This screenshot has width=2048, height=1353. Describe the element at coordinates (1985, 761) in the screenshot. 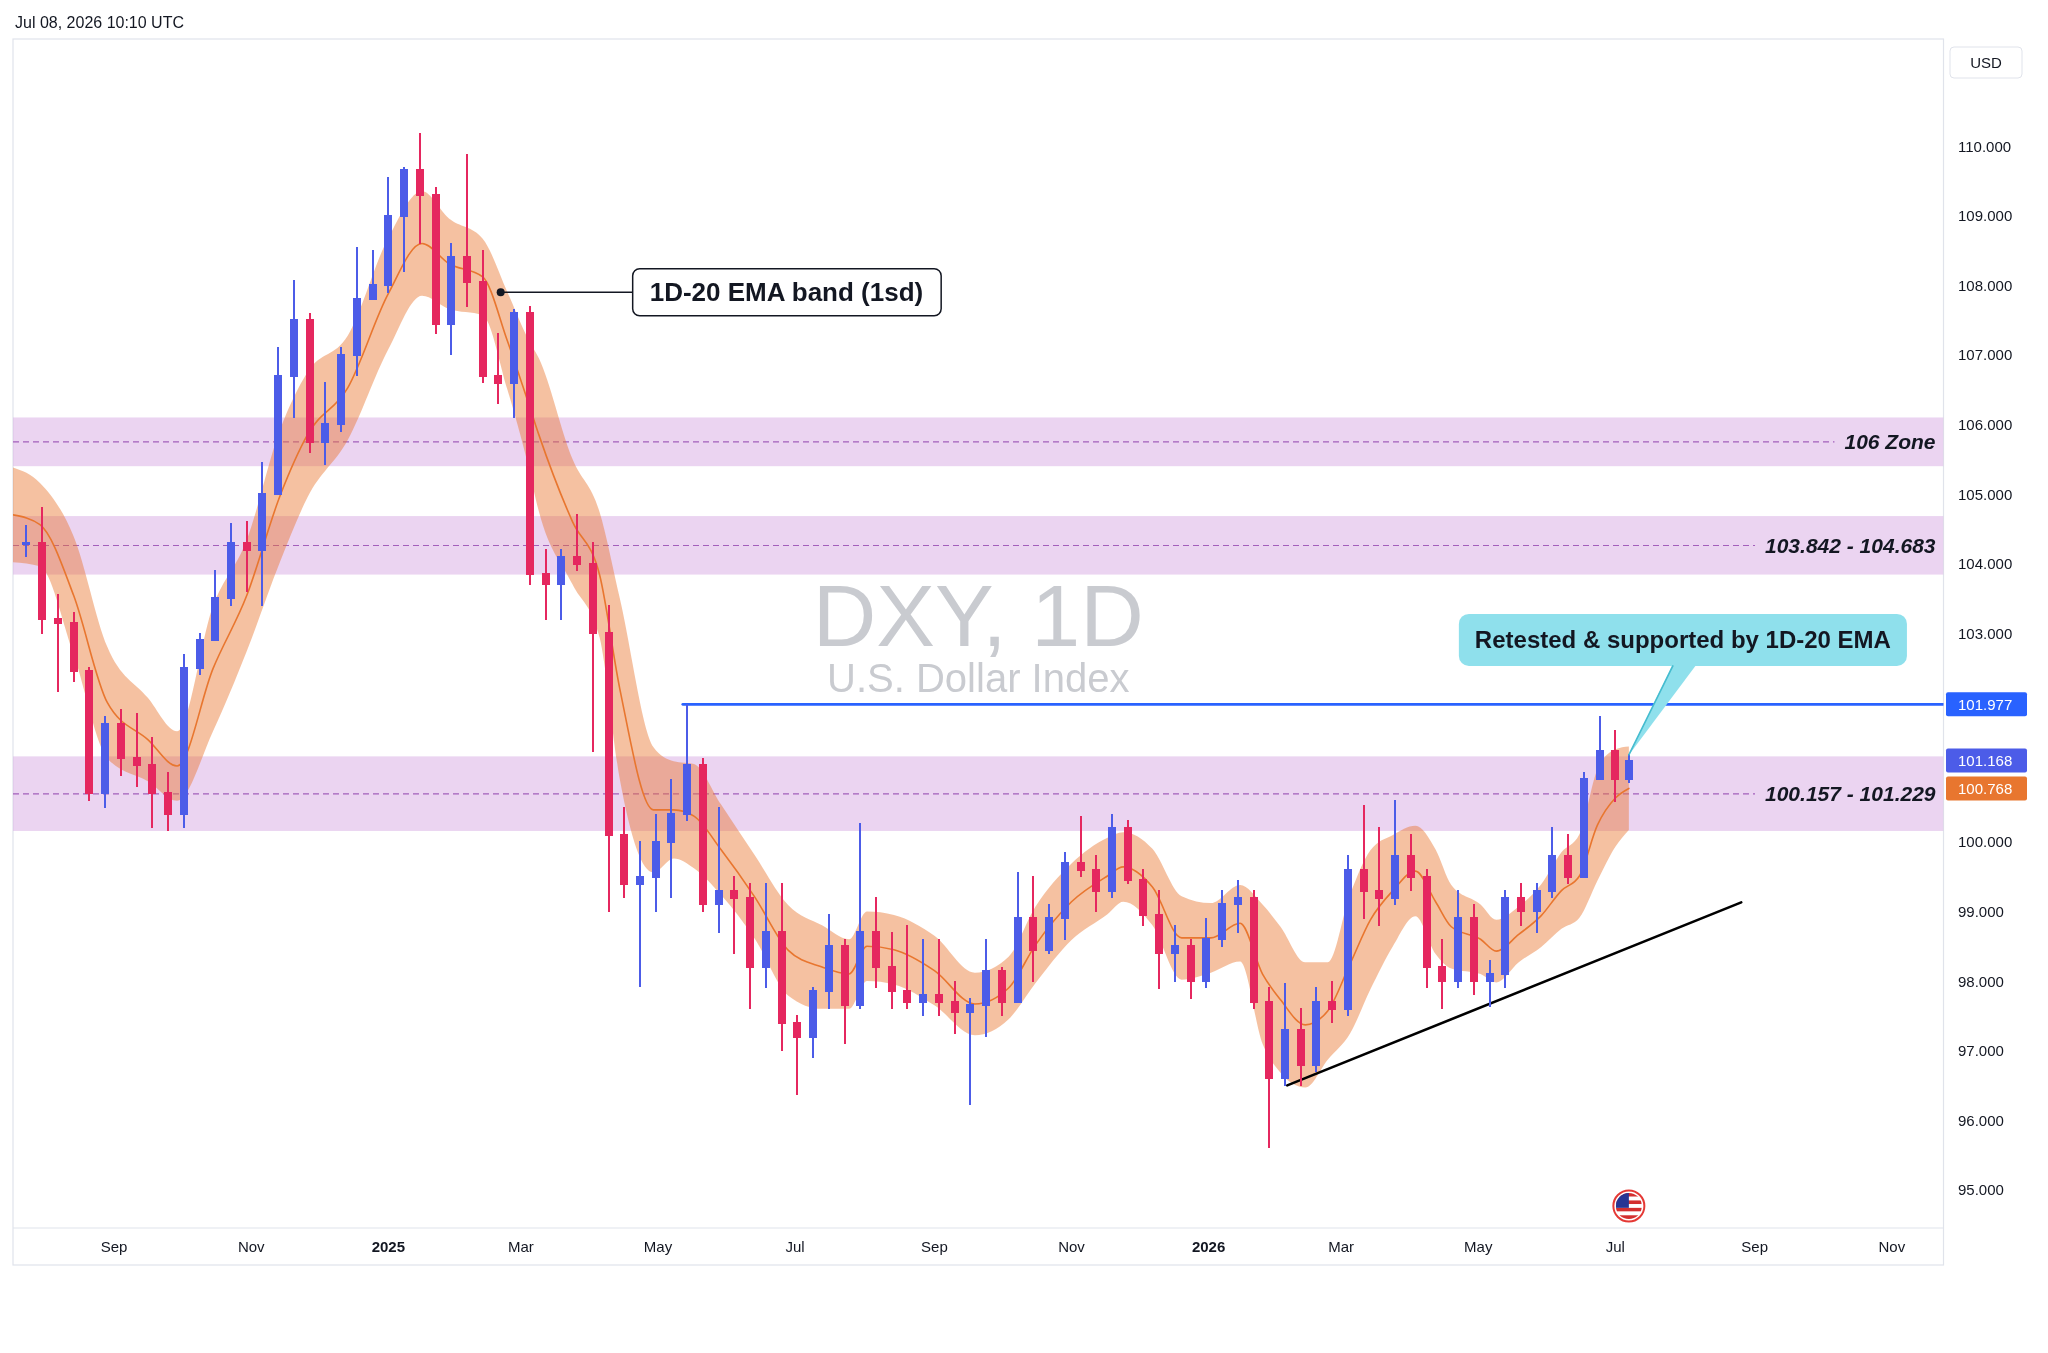

I see `annotation: 101.168` at that location.